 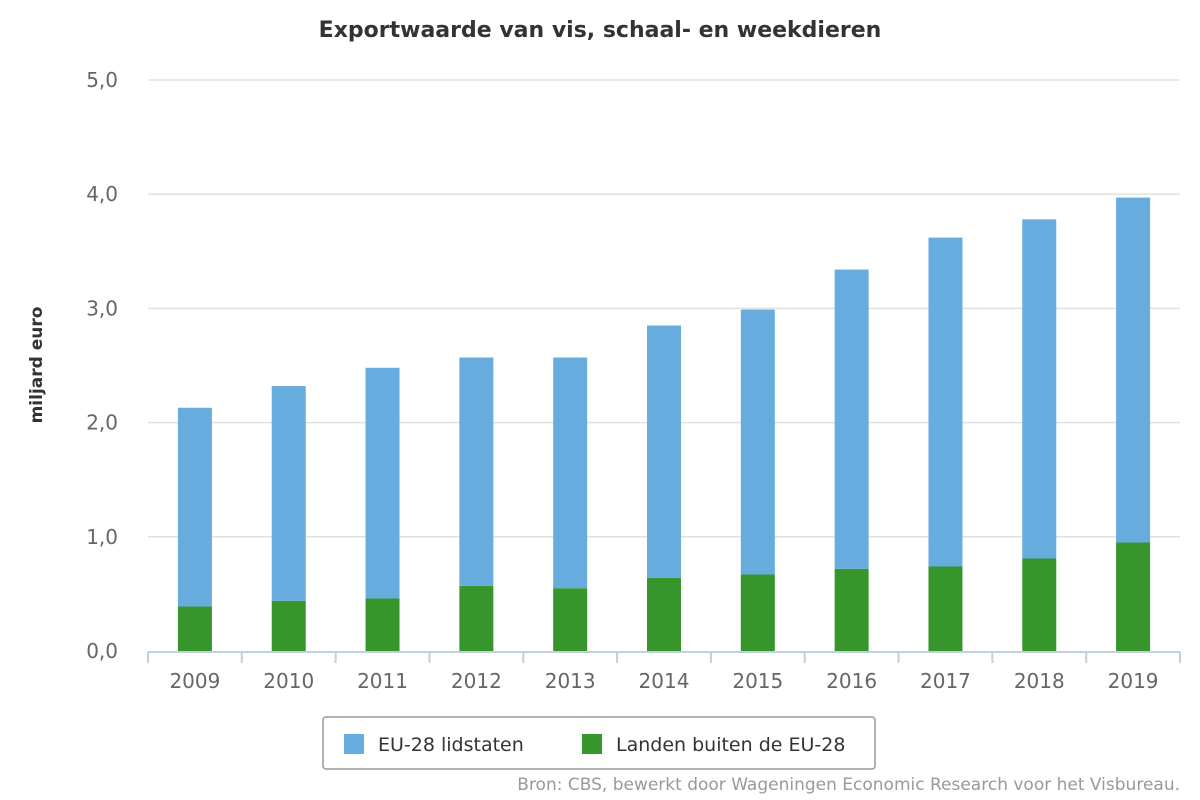 What do you see at coordinates (1039, 389) in the screenshot?
I see `bar-eu28-2018` at bounding box center [1039, 389].